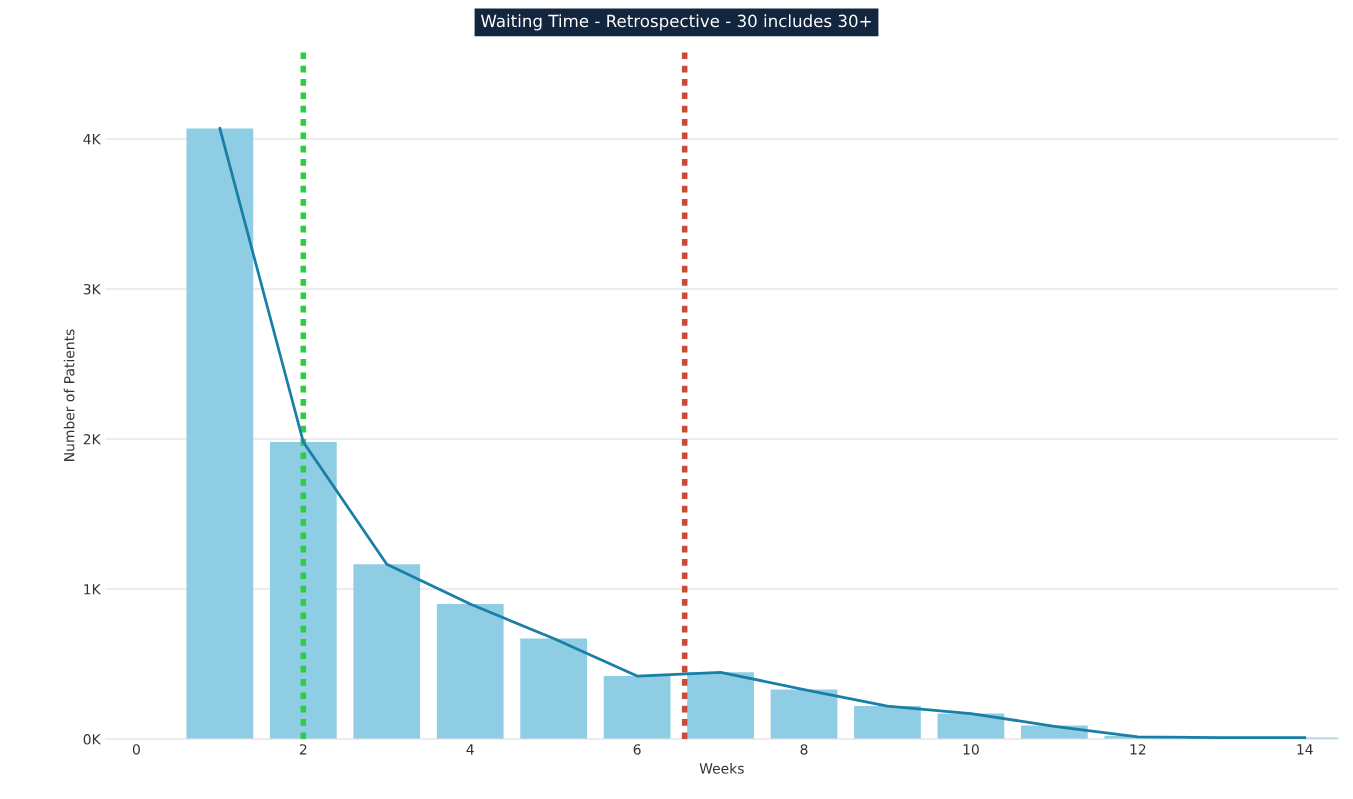 This screenshot has width=1353, height=799. I want to click on y-tick-label: 4K, so click(92, 139).